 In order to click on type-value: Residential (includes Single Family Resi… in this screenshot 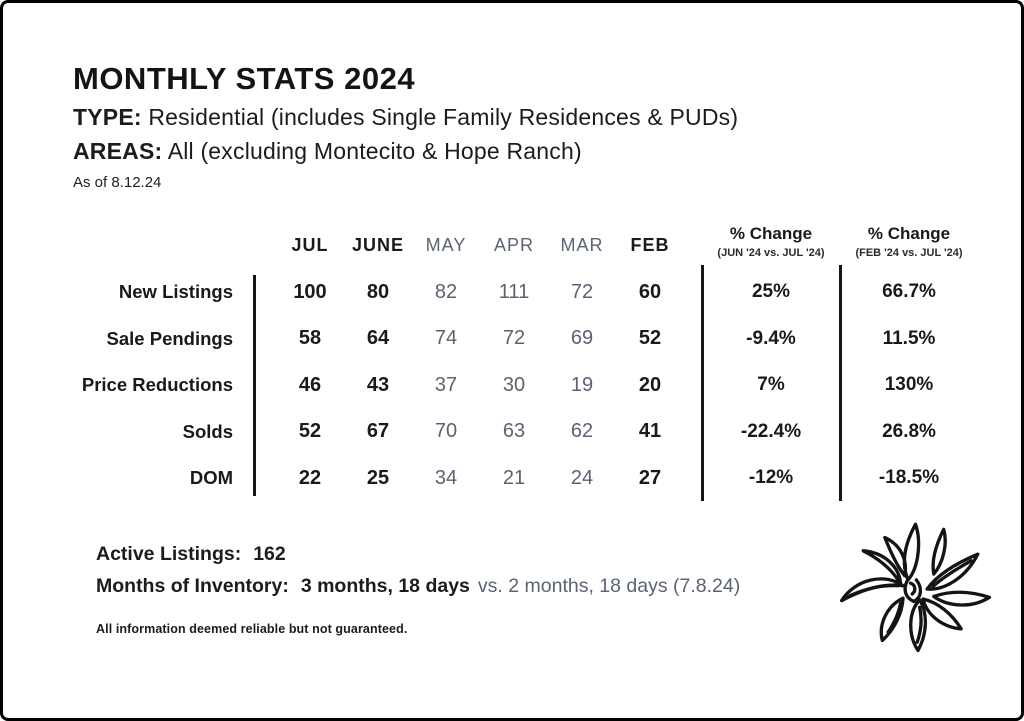, I will do `click(440, 117)`.